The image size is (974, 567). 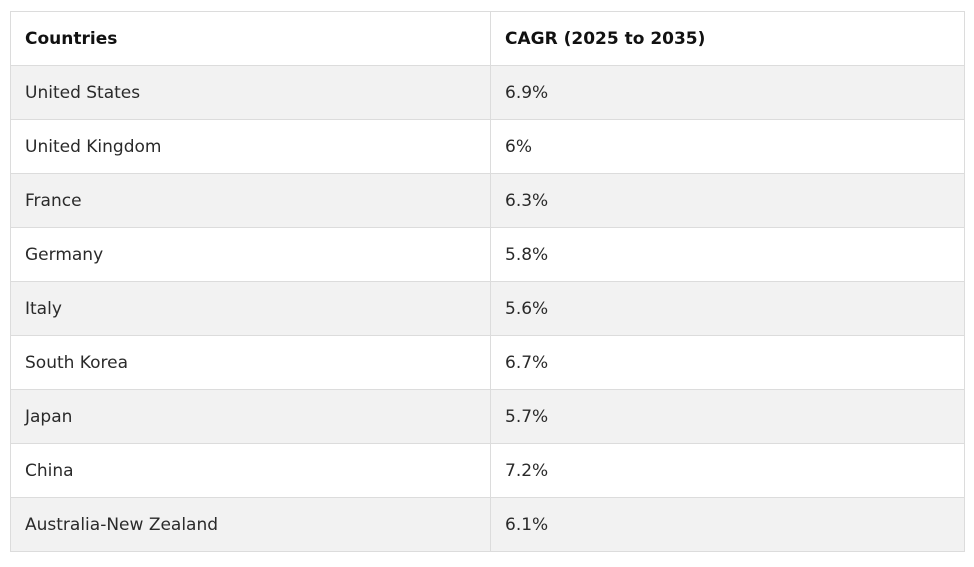 I want to click on country-cell: Japan, so click(x=250, y=416).